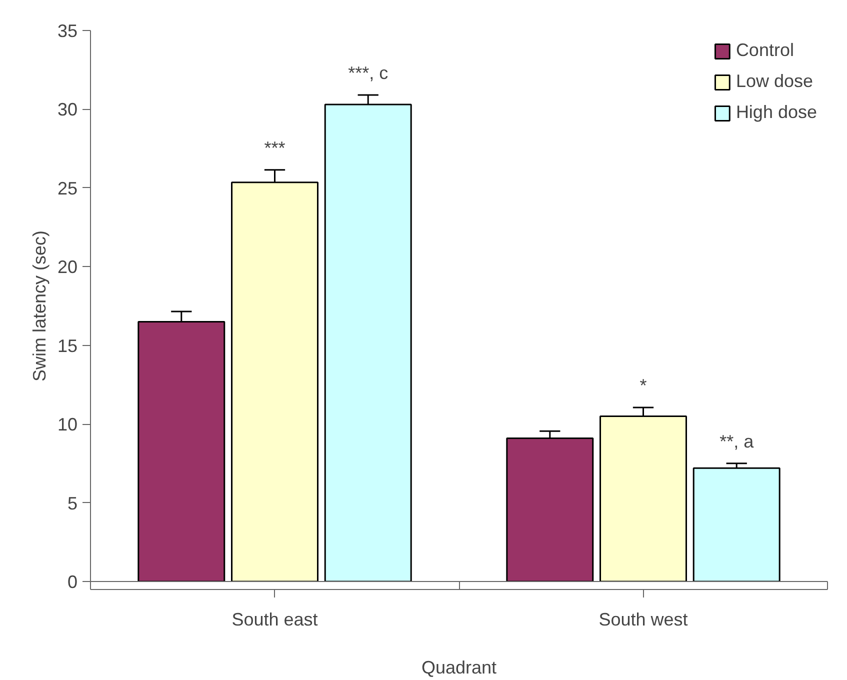 This screenshot has height=680, width=847. What do you see at coordinates (459, 668) in the screenshot?
I see `x-axis-title: Quadrant` at bounding box center [459, 668].